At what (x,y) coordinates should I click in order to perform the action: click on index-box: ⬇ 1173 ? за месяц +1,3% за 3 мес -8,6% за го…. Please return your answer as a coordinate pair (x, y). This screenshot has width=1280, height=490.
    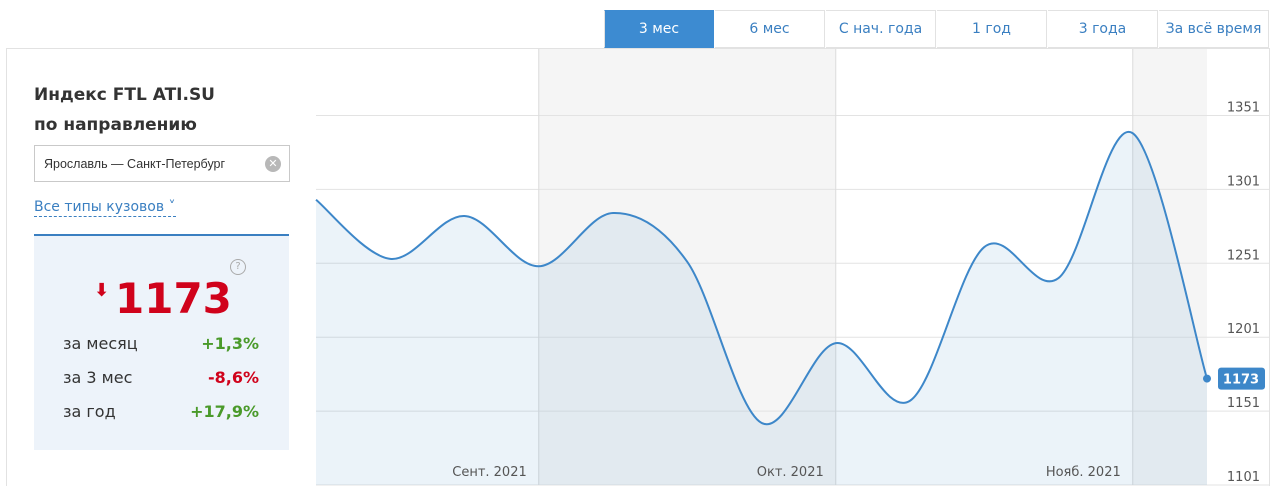
    Looking at the image, I should click on (161, 342).